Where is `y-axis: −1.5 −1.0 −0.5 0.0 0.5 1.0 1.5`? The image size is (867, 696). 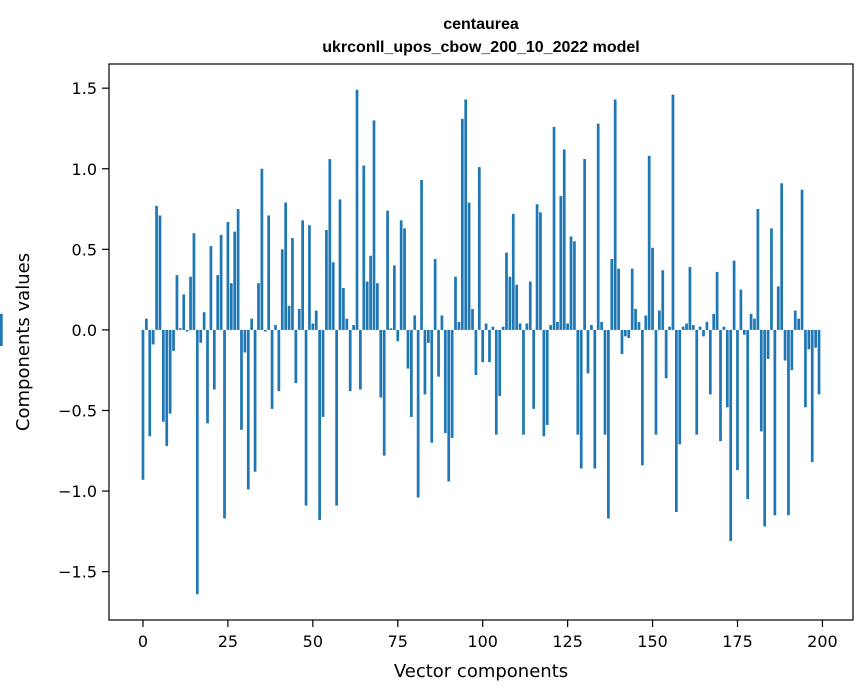
y-axis: −1.5 −1.0 −0.5 0.0 0.5 1.0 1.5 is located at coordinates (83, 330).